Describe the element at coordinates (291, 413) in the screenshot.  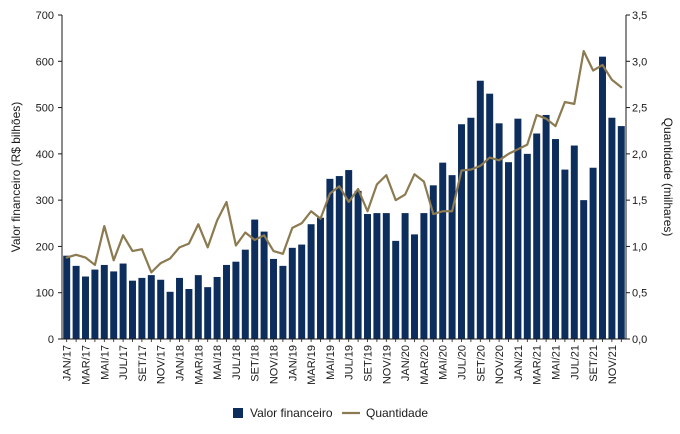
I see `legend-label-valor-financeiro: Valor financeiro` at that location.